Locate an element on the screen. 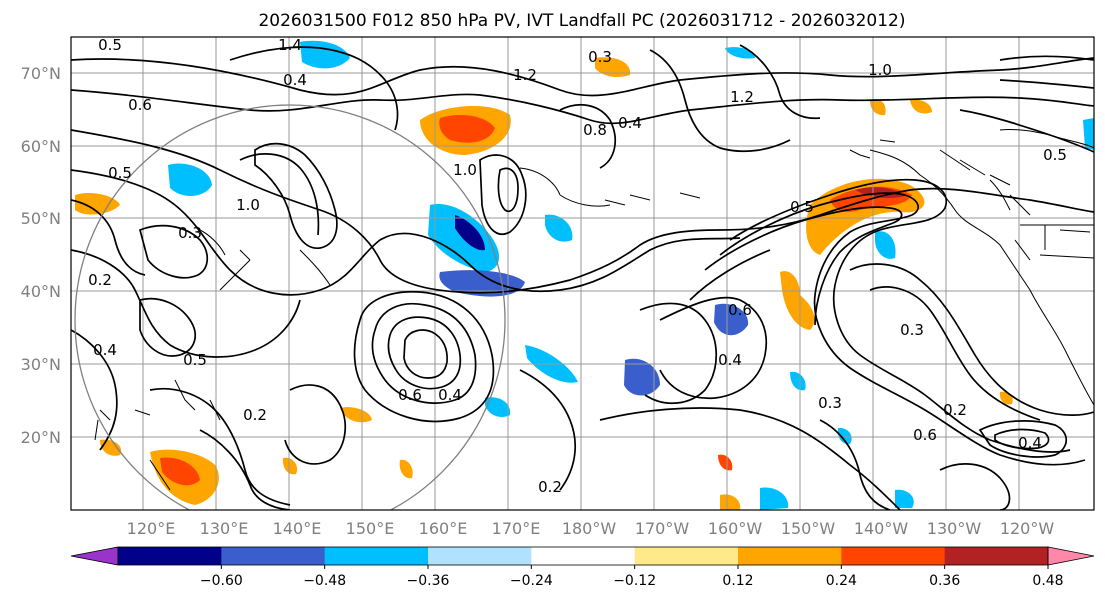  longitude-label: 120°E is located at coordinates (151, 528).